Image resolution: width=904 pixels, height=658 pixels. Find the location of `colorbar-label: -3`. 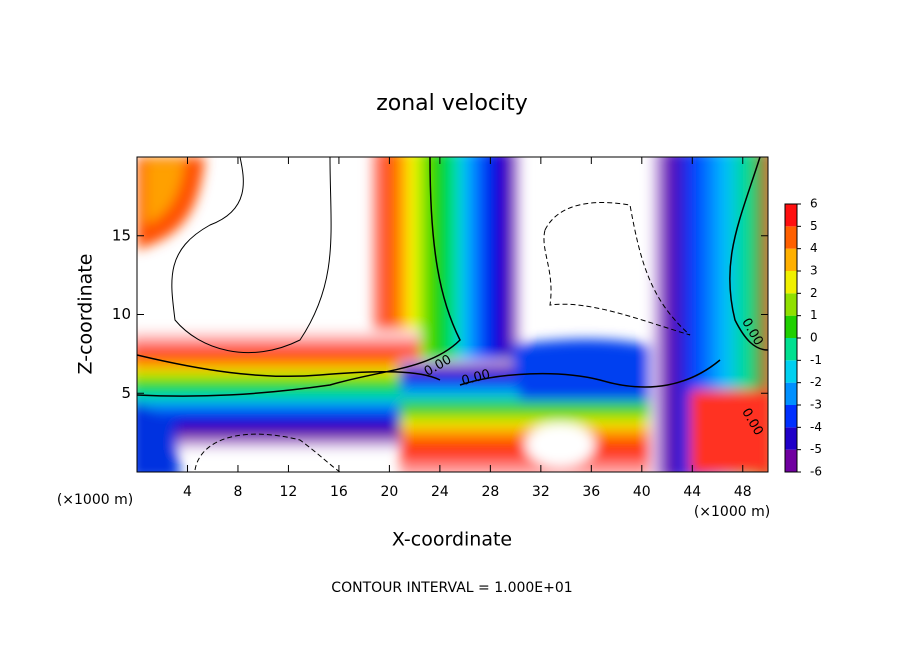

colorbar-label: -3 is located at coordinates (816, 405).